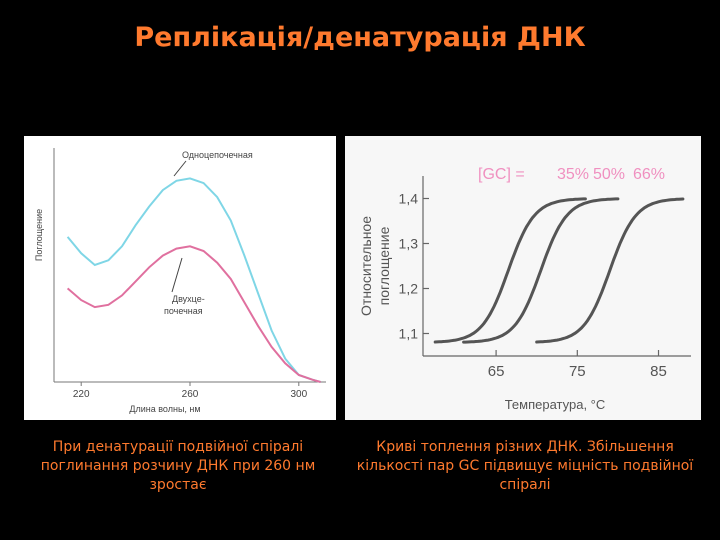 The height and width of the screenshot is (540, 720). What do you see at coordinates (164, 409) in the screenshot?
I see `x-axis-label: Длина волны, нм` at bounding box center [164, 409].